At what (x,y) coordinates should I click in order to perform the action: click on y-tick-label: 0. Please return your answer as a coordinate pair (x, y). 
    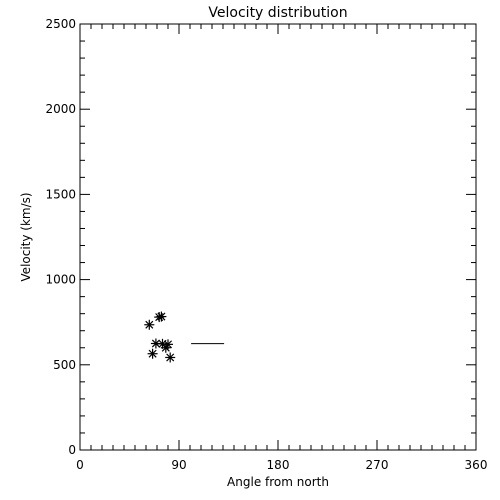
    Looking at the image, I should click on (72, 450).